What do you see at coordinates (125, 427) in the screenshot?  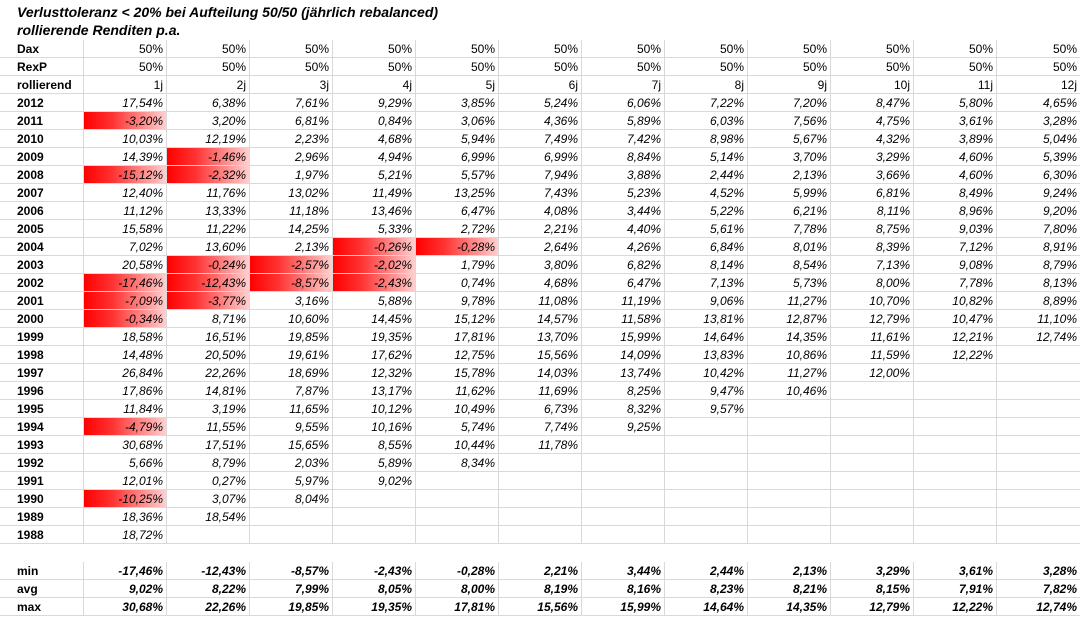 I see `value-cell: -4,79%` at bounding box center [125, 427].